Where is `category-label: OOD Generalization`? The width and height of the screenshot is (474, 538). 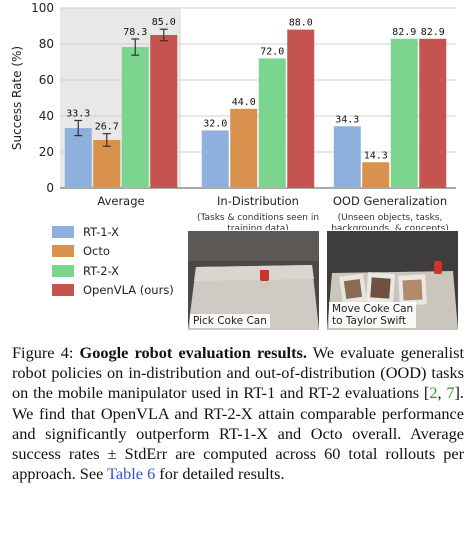
category-label: OOD Generalization is located at coordinates (390, 201).